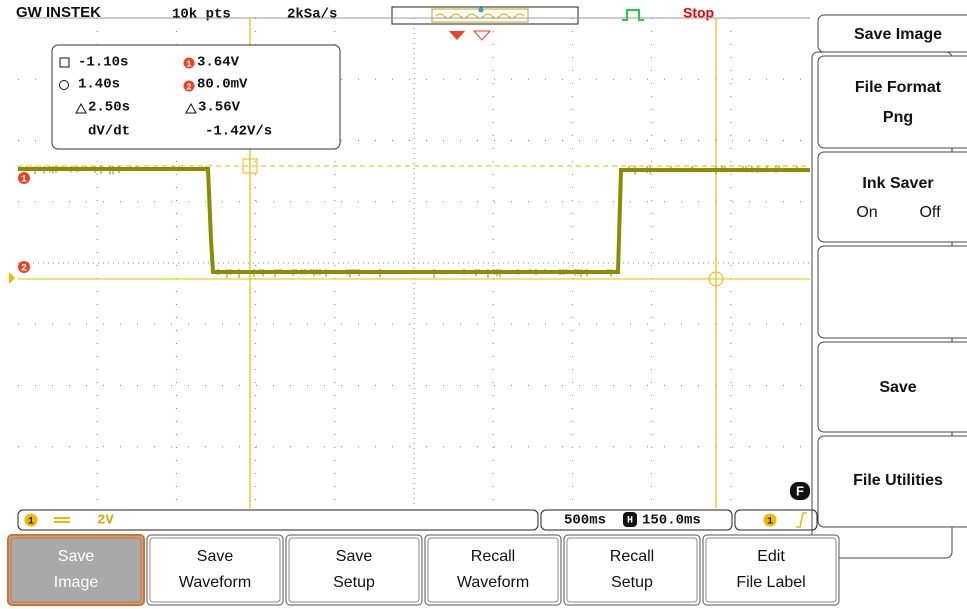  Describe the element at coordinates (219, 108) in the screenshot. I see `dv: 3.56V` at that location.